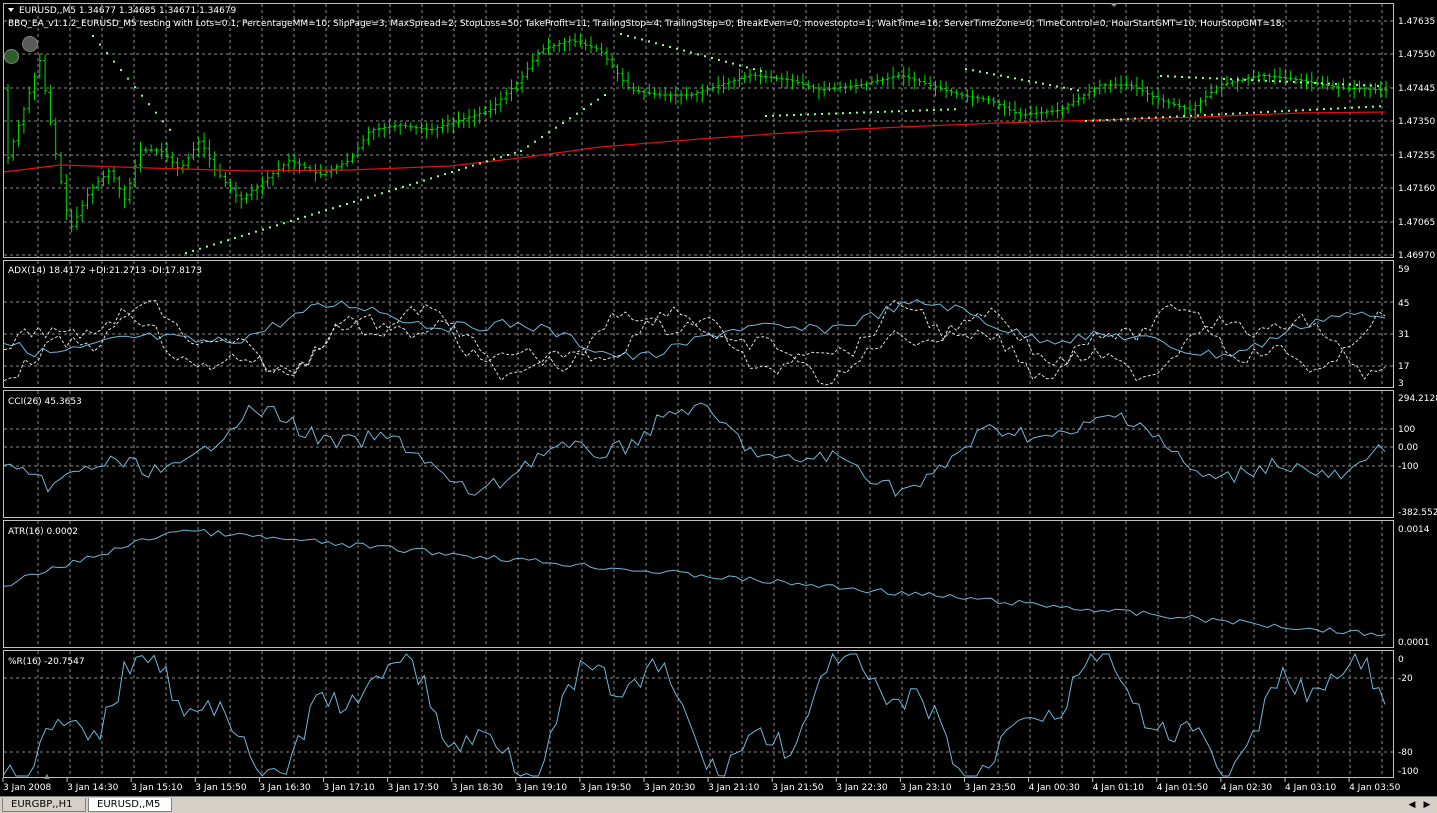 This screenshot has height=813, width=1437. Describe the element at coordinates (43, 532) in the screenshot. I see `atr-label: ATR(16) 0.0002` at that location.